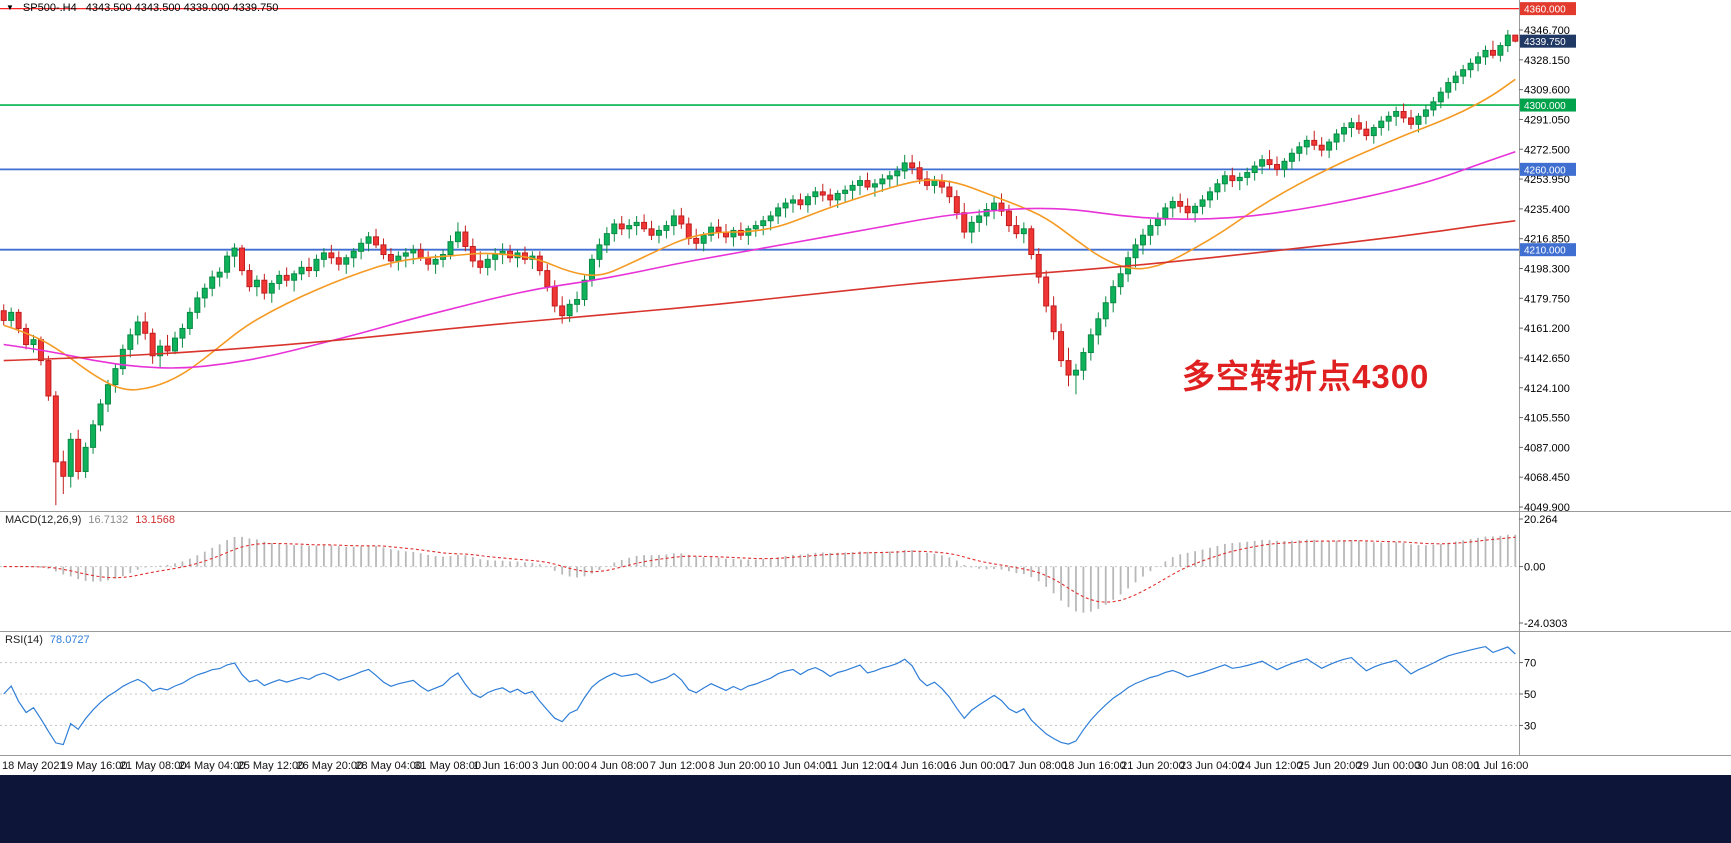  I want to click on time-label: 14 Jun 16:00, so click(917, 766).